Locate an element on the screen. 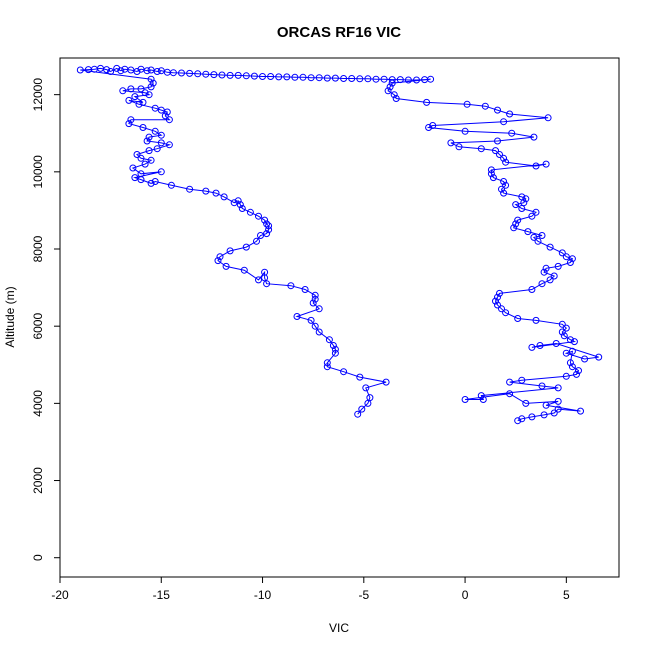  y-tick-label: 0 is located at coordinates (38, 557).